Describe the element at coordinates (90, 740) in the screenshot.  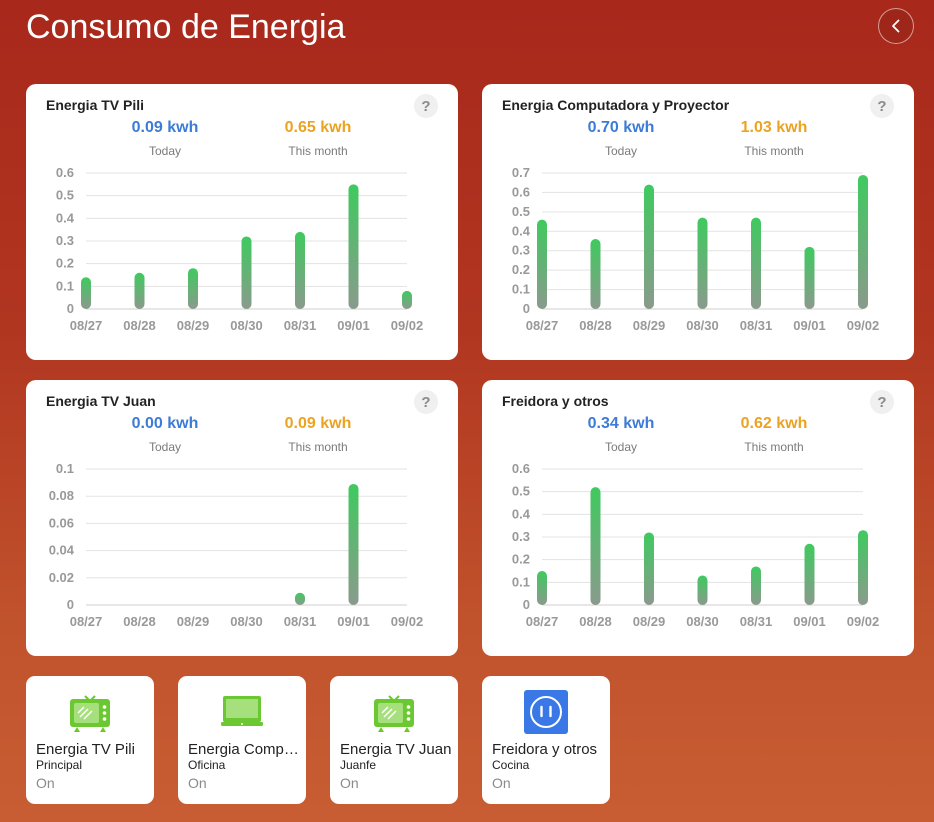
I see `device-tile-tv-pili: Energia TV Pili Principal On` at that location.